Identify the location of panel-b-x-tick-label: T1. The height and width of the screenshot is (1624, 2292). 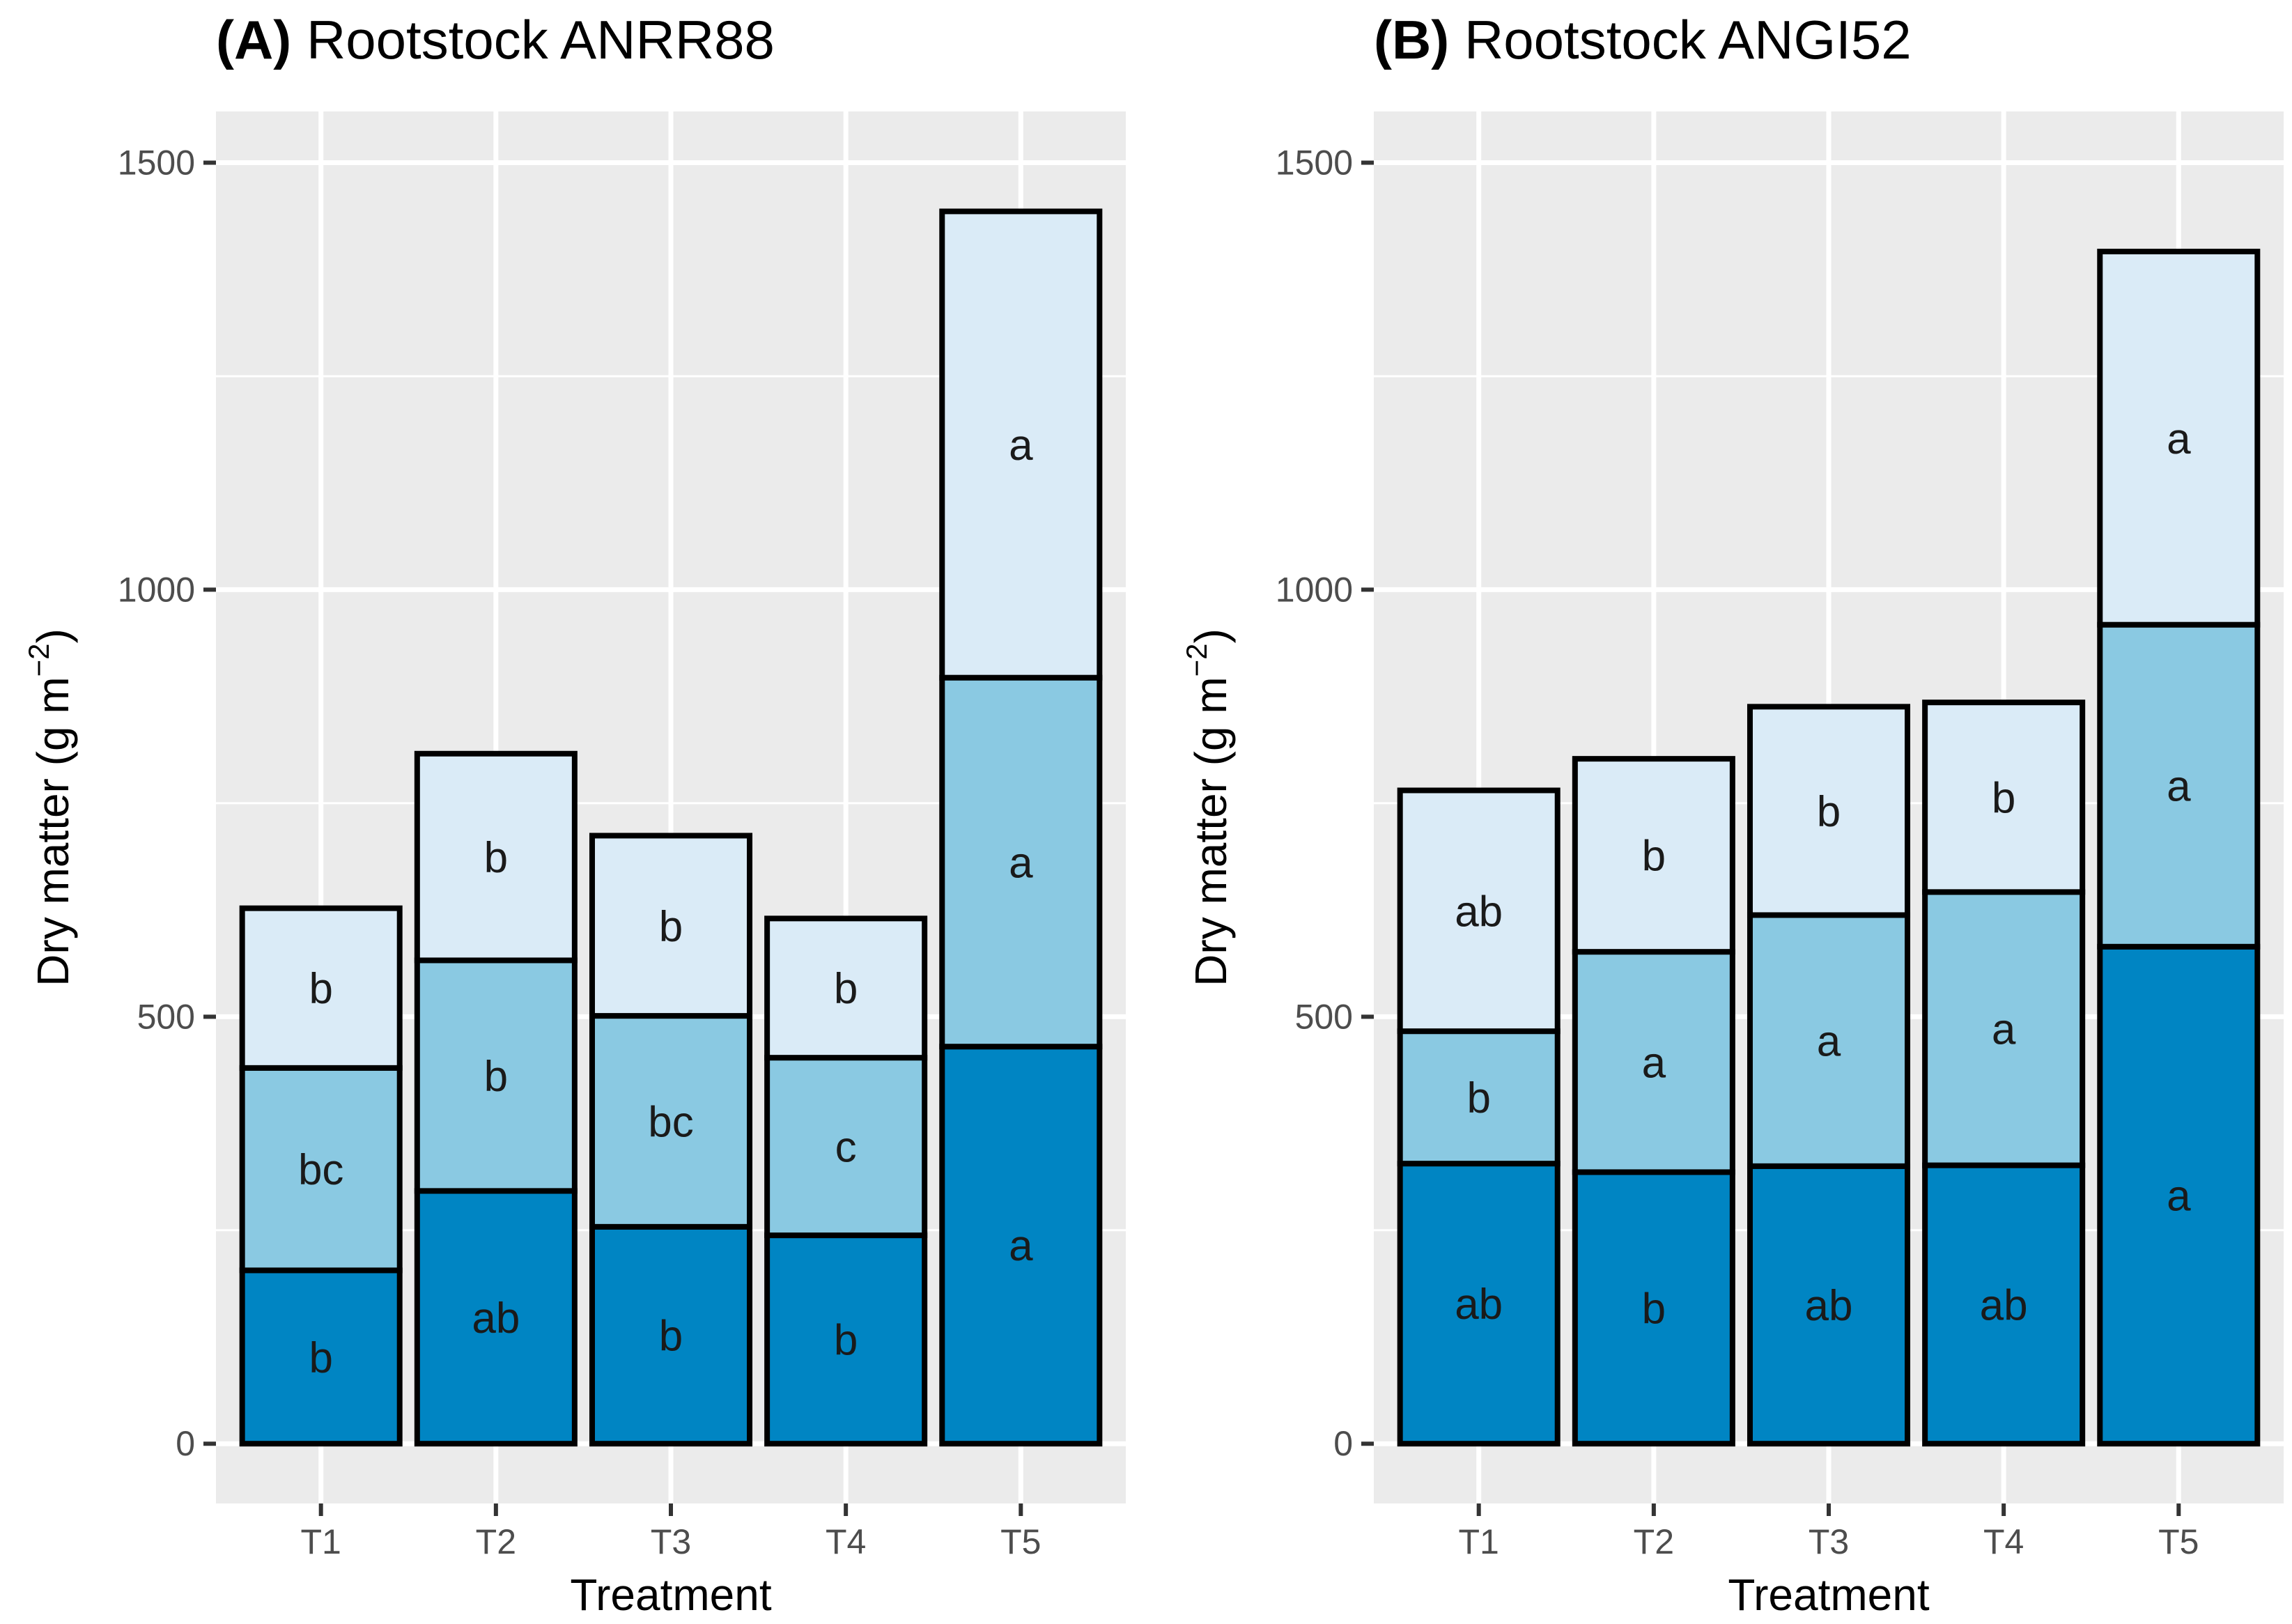
(1479, 1541).